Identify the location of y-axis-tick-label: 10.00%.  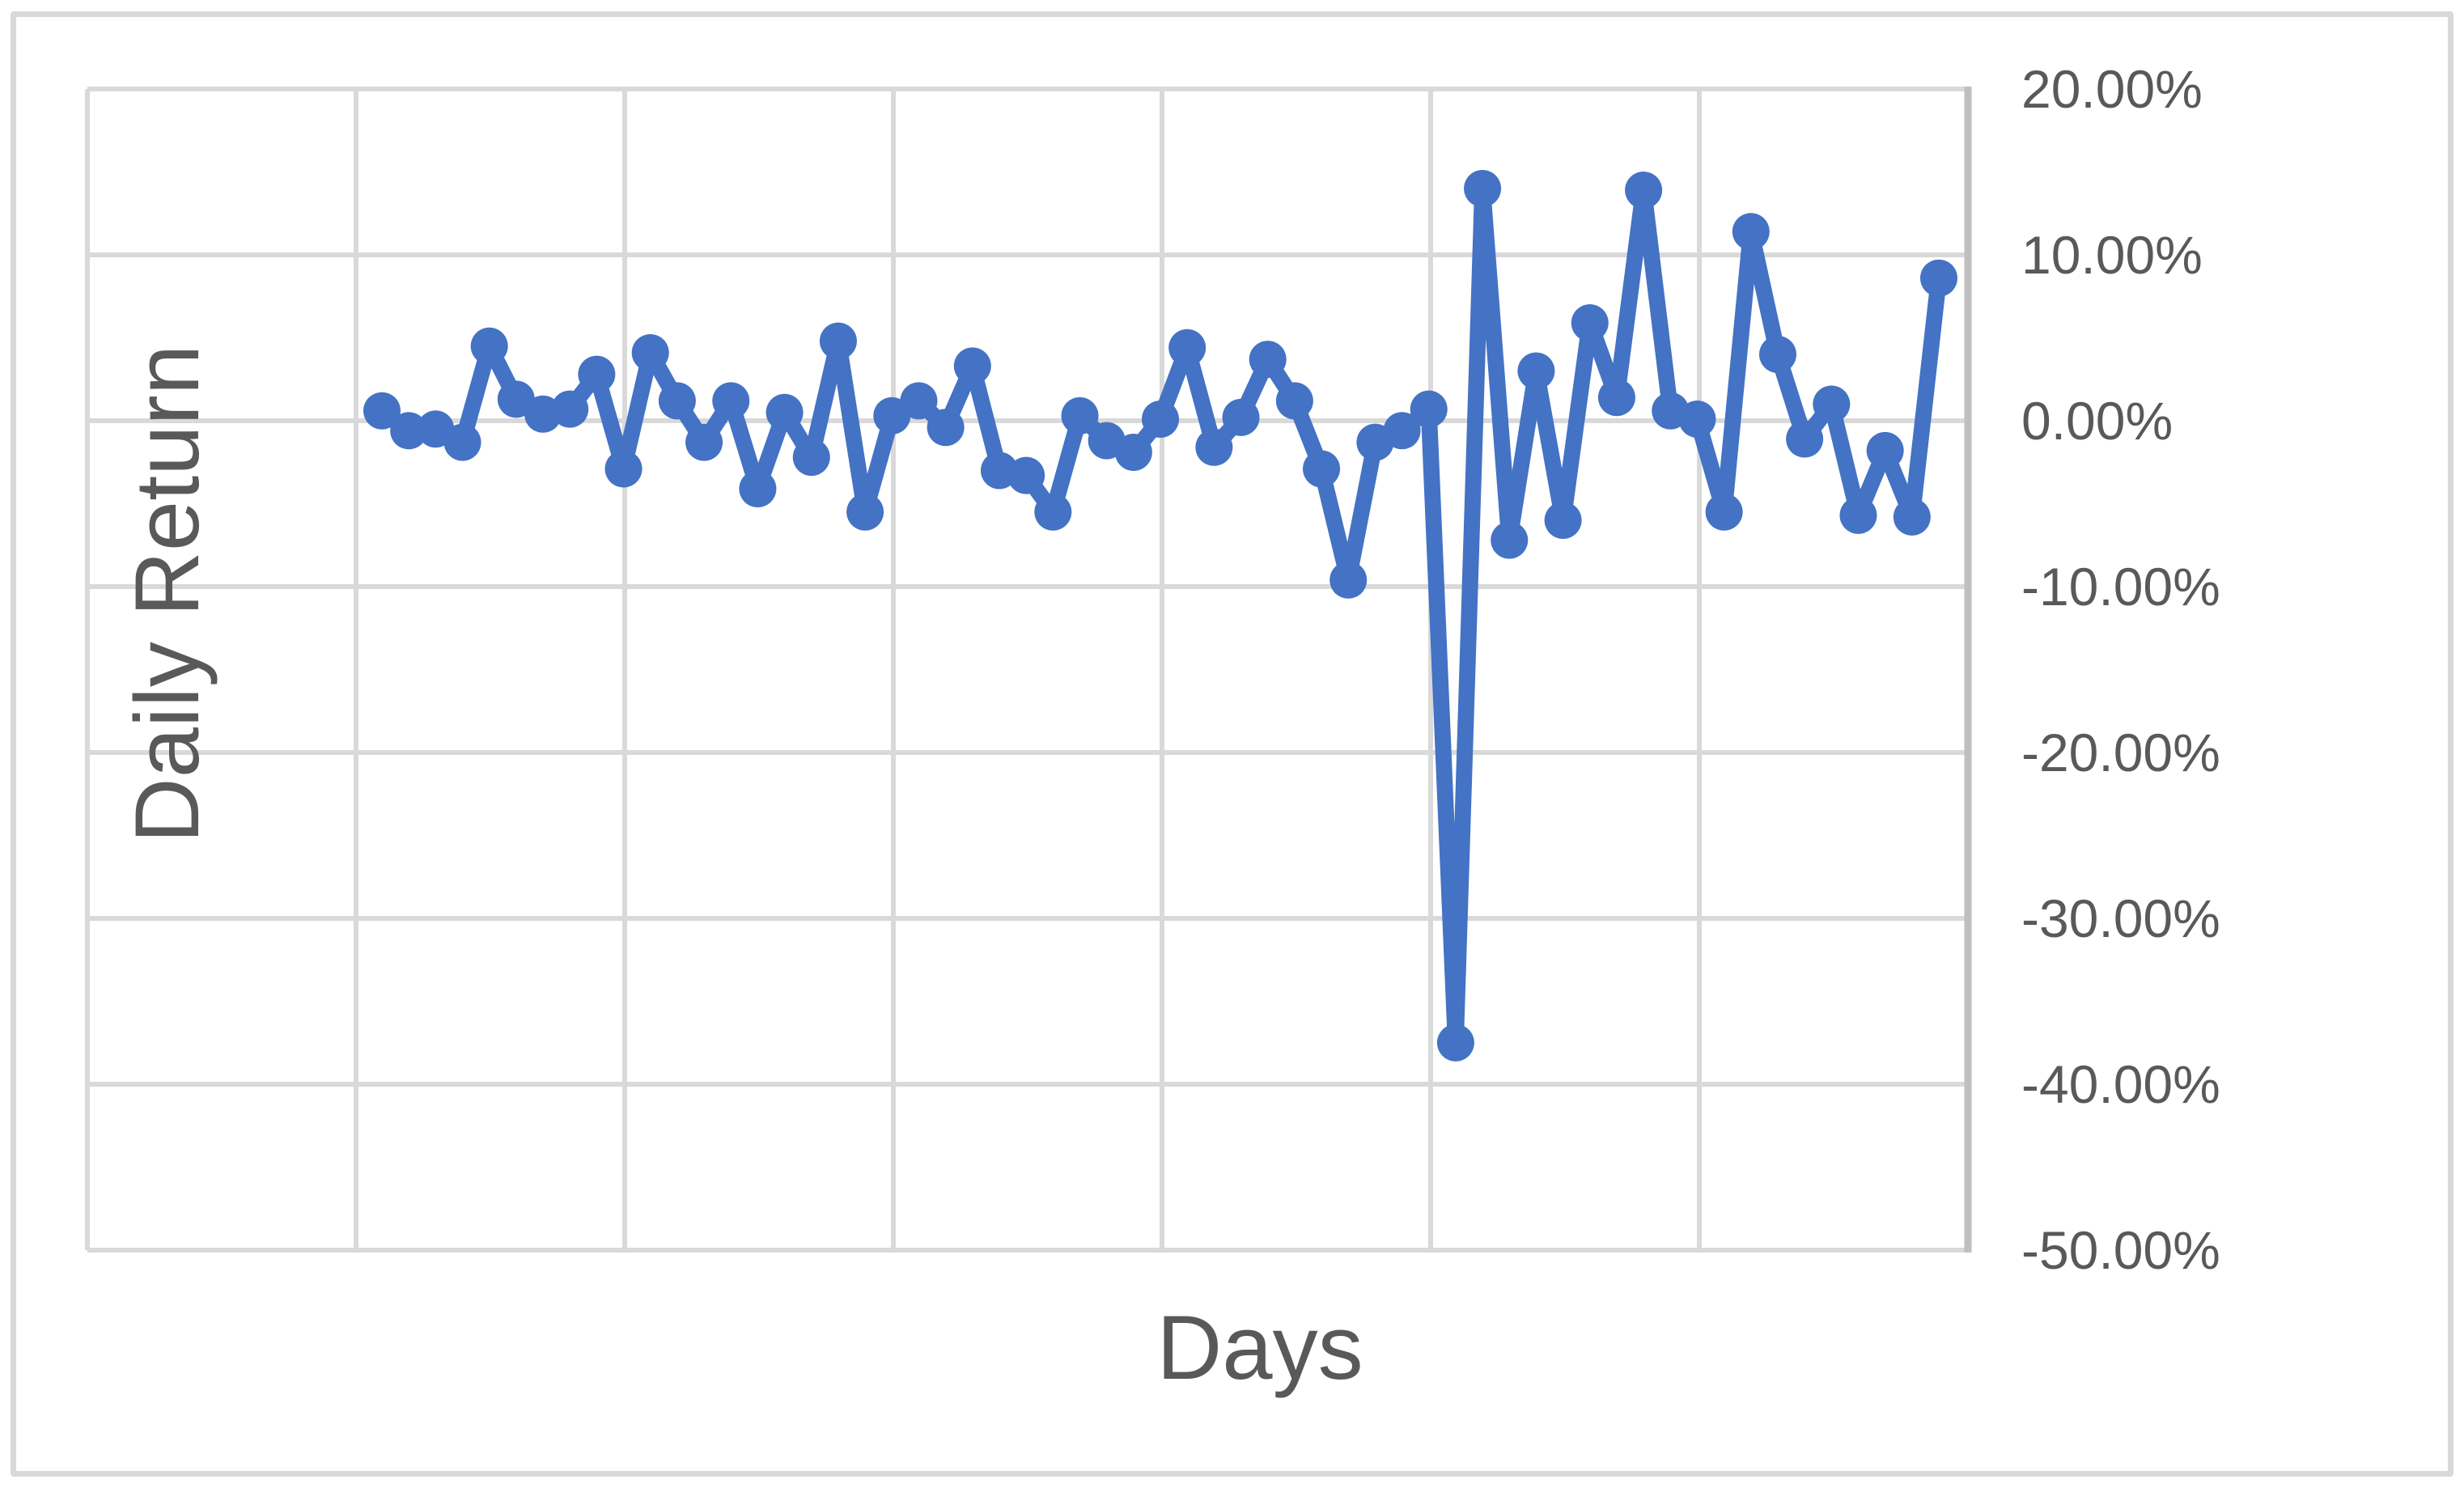
(2112, 255).